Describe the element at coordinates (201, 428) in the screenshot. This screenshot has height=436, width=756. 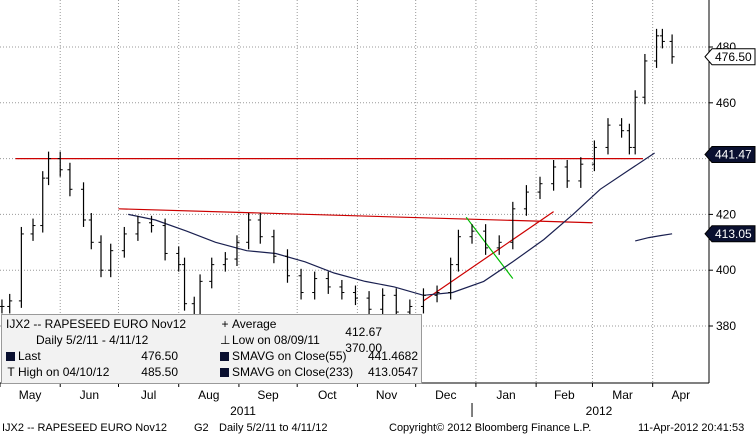
I see `footer-page: G2` at that location.